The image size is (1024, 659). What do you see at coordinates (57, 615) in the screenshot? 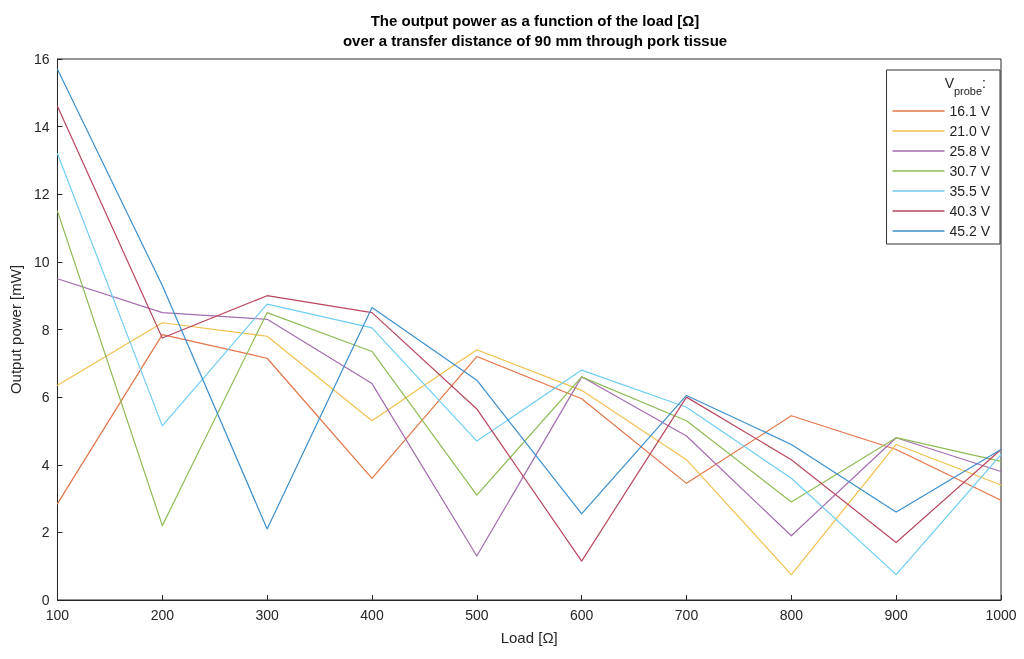
I see `x-tick-label: 100` at bounding box center [57, 615].